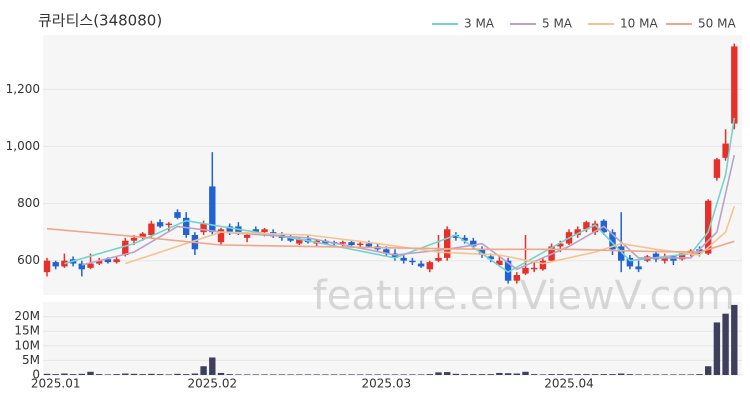 Image resolution: width=750 pixels, height=400 pixels. I want to click on y-tick-label: 10M, so click(27, 345).